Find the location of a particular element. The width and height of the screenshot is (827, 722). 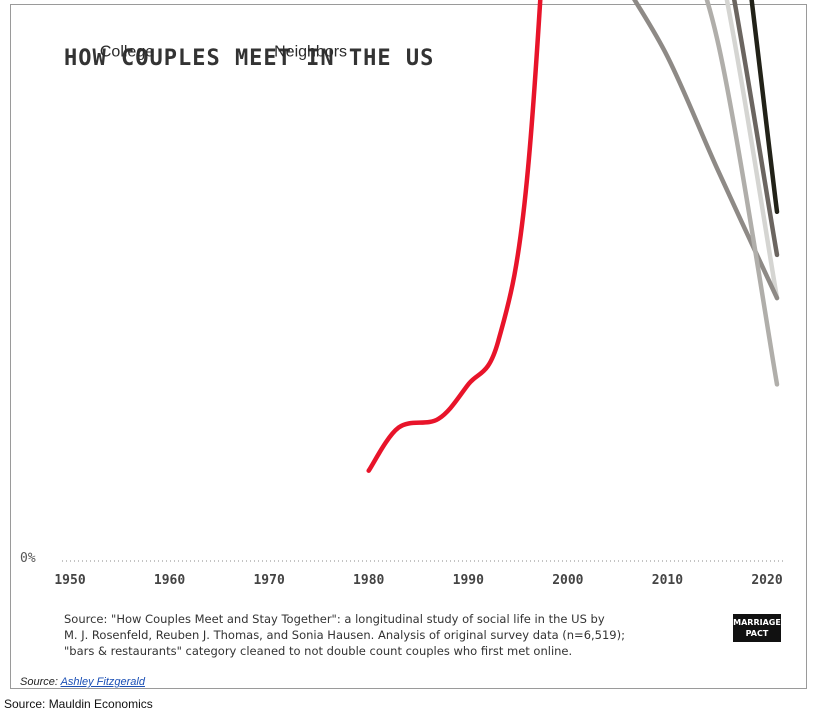

outer-source: Source: Mauldin Economics is located at coordinates (78, 704).